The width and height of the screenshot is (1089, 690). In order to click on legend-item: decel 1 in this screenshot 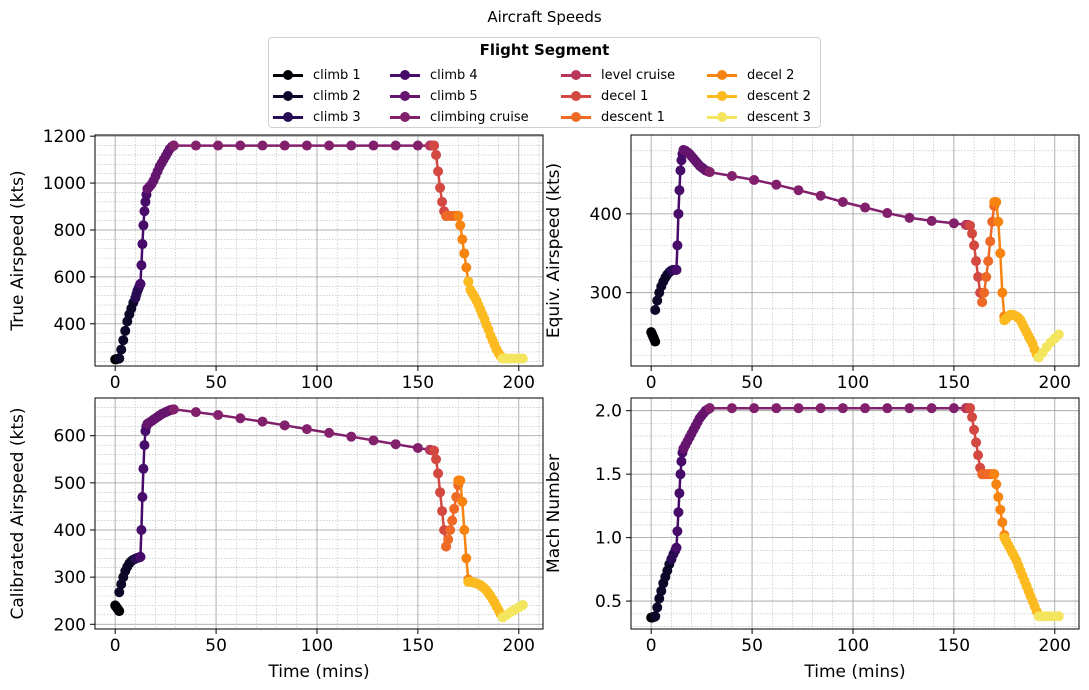, I will do `click(604, 96)`.